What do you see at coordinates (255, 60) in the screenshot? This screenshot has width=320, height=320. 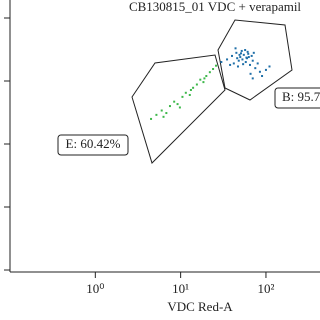 I see `gate-b` at bounding box center [255, 60].